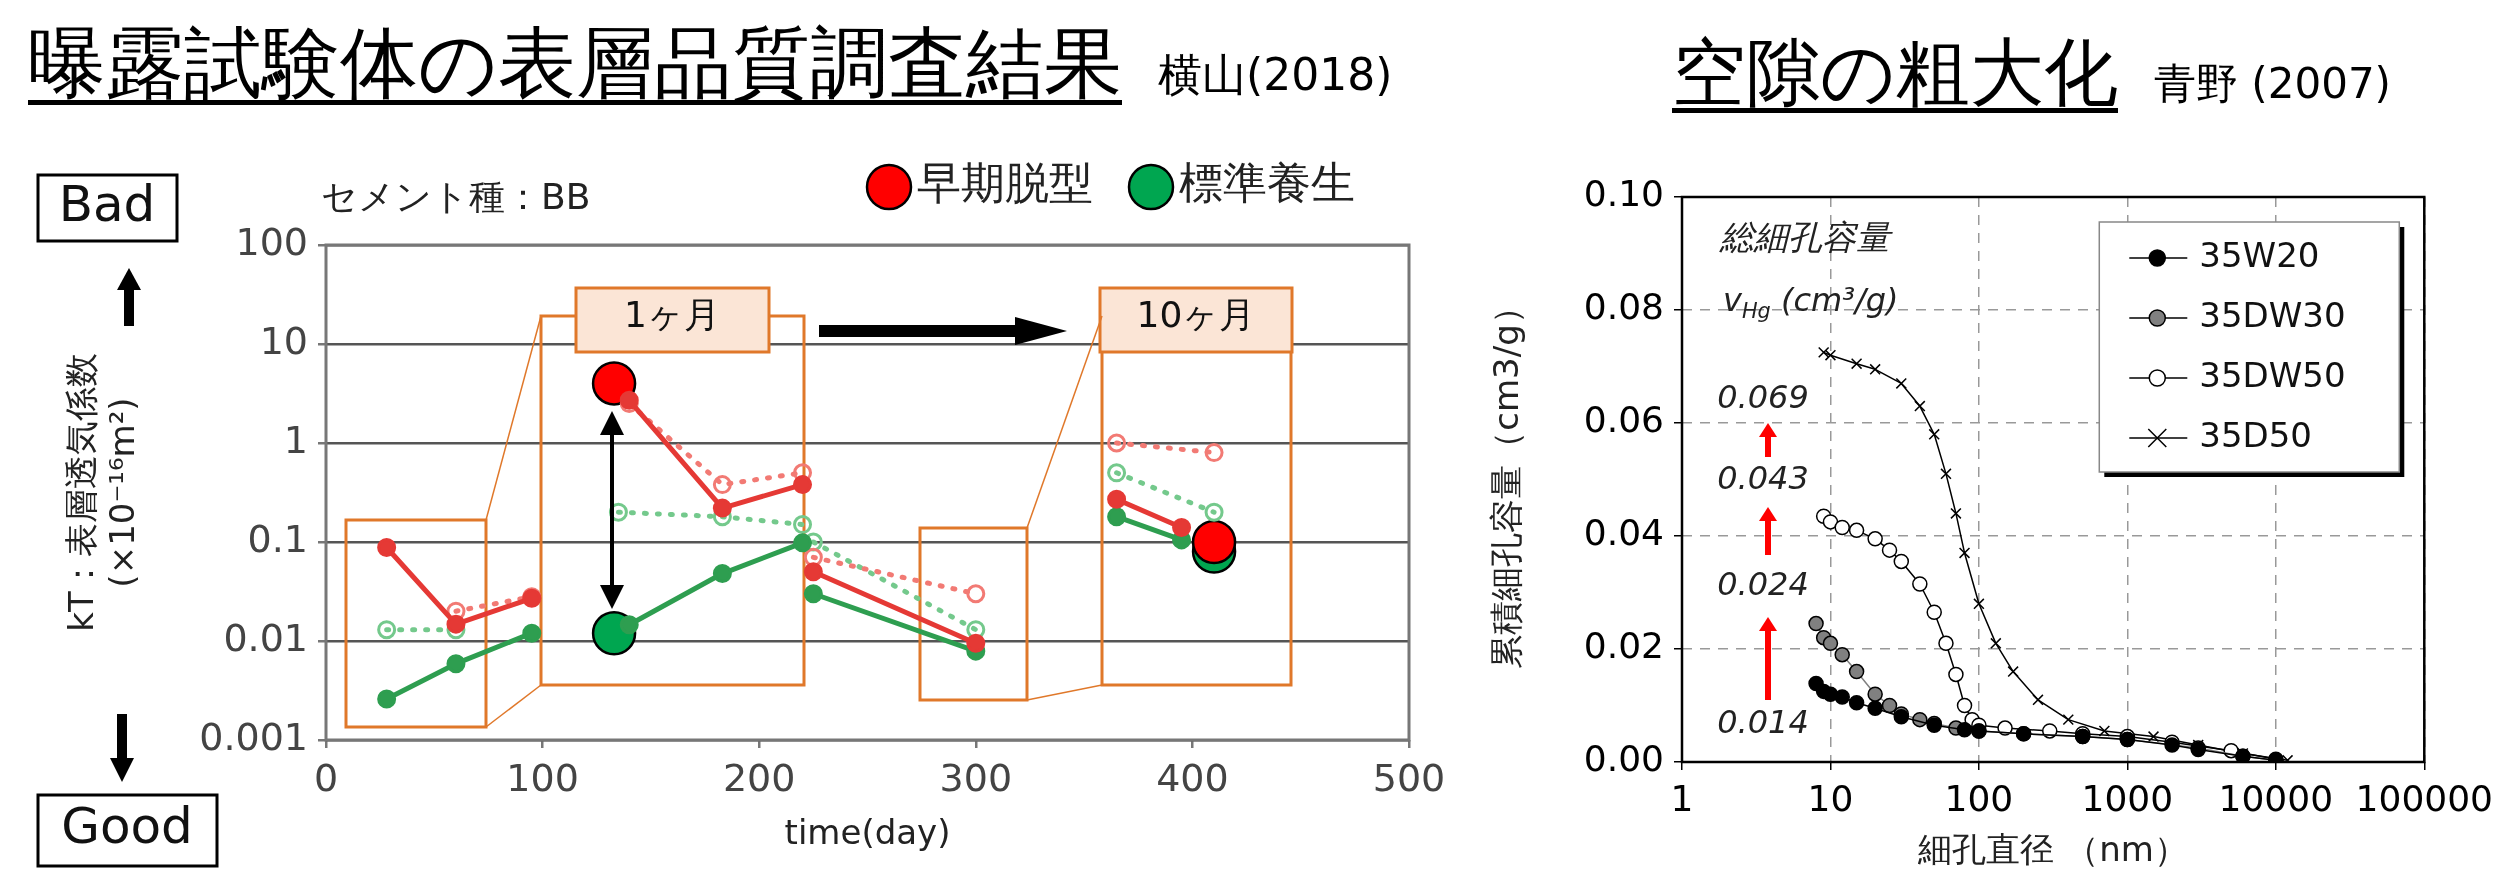 This screenshot has width=2503, height=891. What do you see at coordinates (1196, 315) in the screenshot?
I see `annotation: 10ヶ月` at bounding box center [1196, 315].